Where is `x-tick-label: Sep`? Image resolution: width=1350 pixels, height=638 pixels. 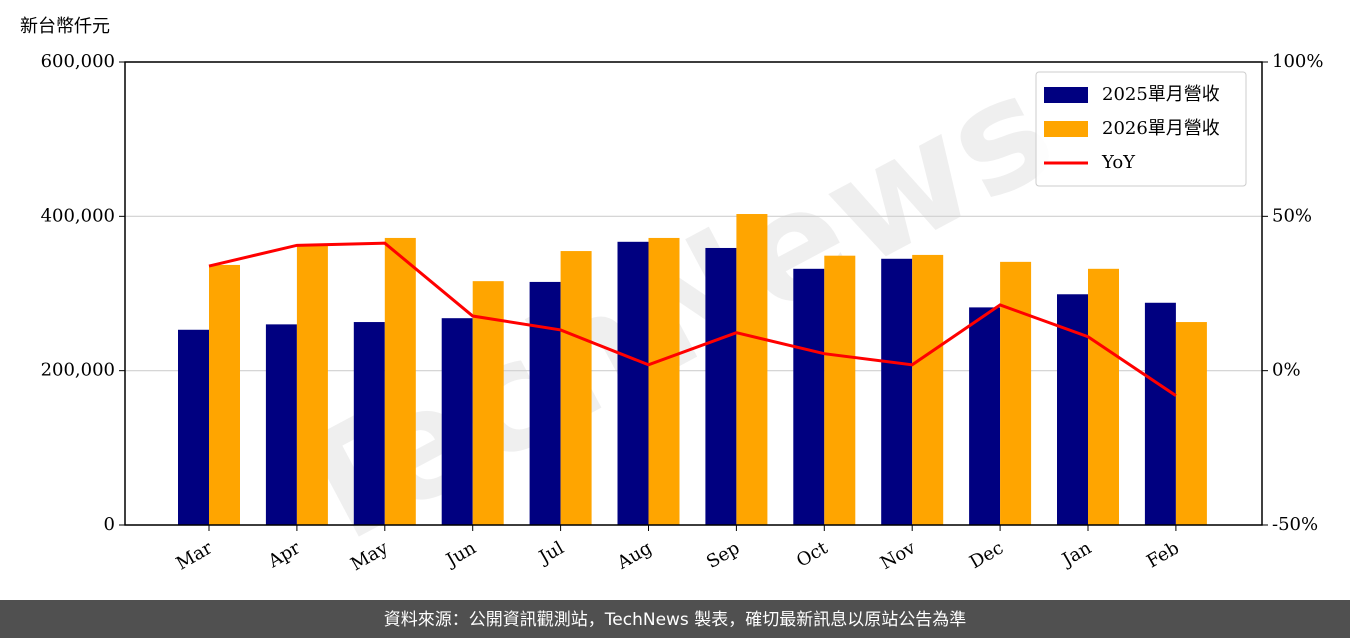 x-tick-label: Sep is located at coordinates (723, 554).